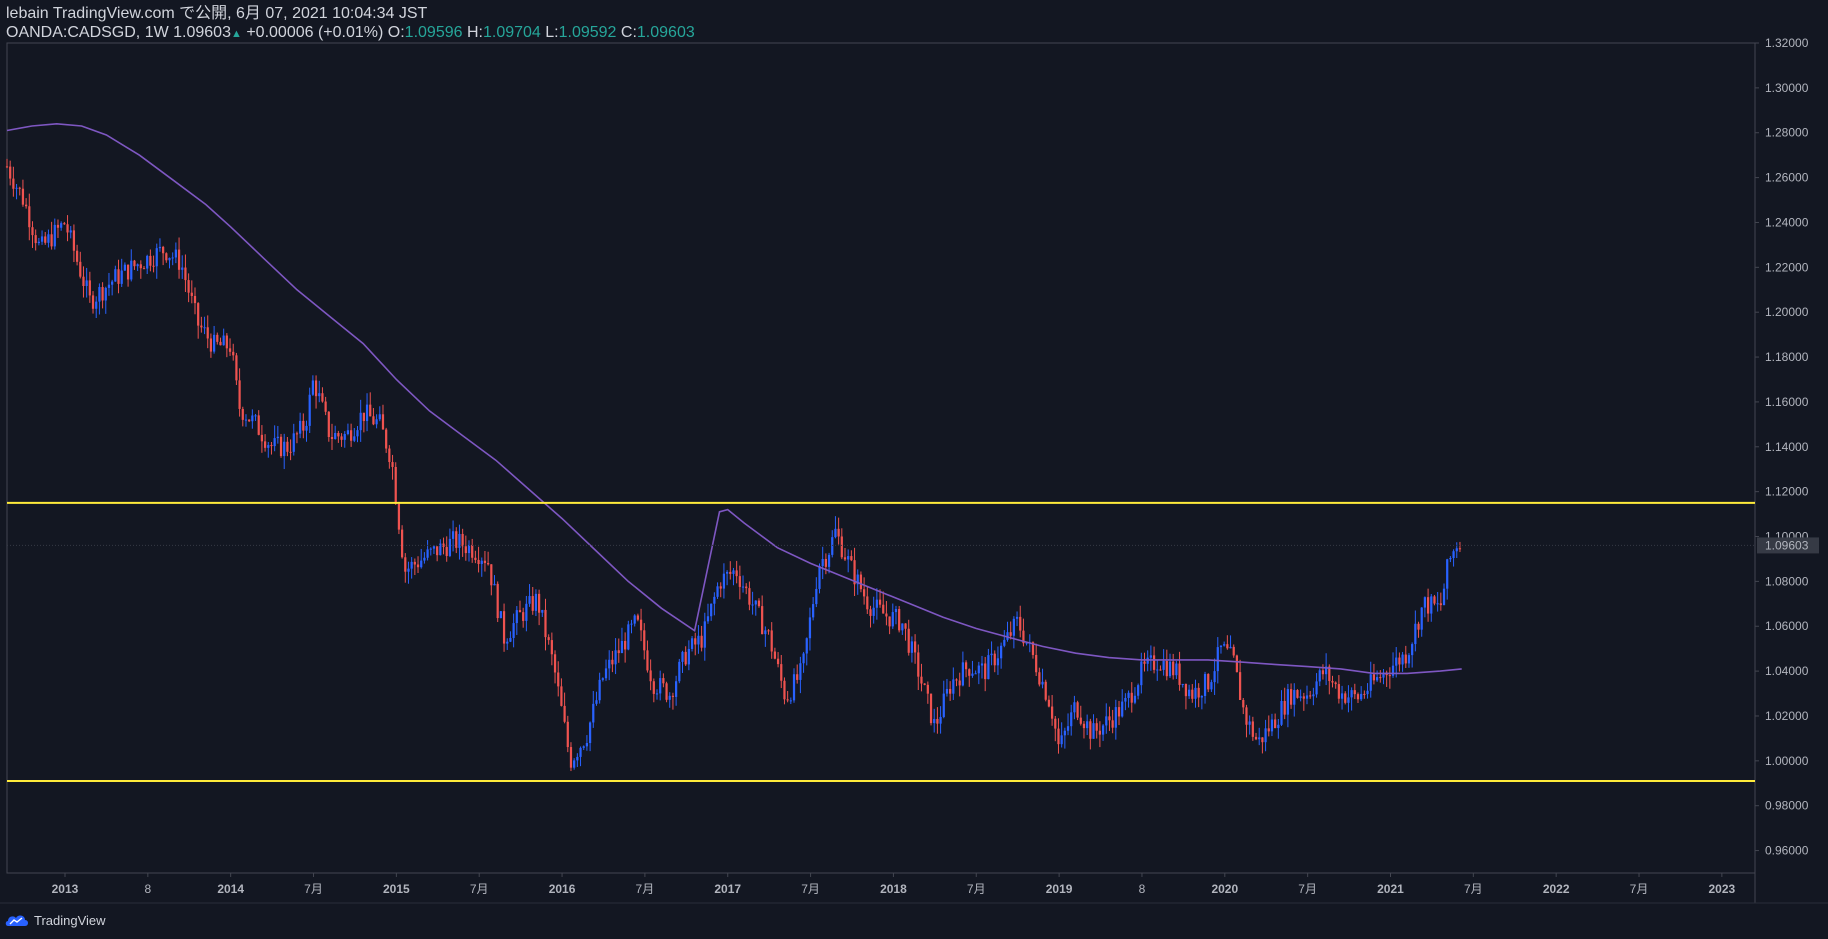 This screenshot has height=939, width=1828. I want to click on tradingview-cloud-icon, so click(17, 920).